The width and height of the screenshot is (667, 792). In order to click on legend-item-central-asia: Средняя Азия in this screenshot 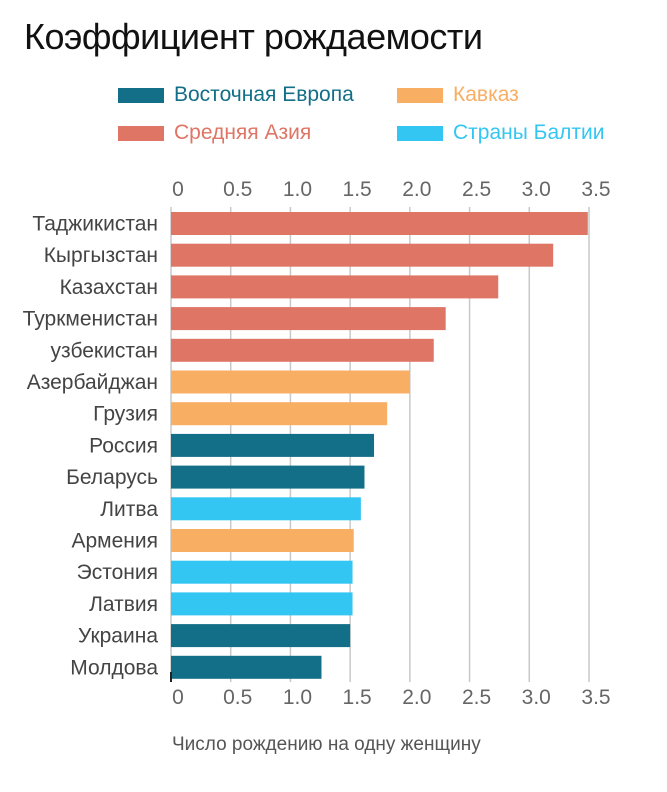, I will do `click(214, 133)`.